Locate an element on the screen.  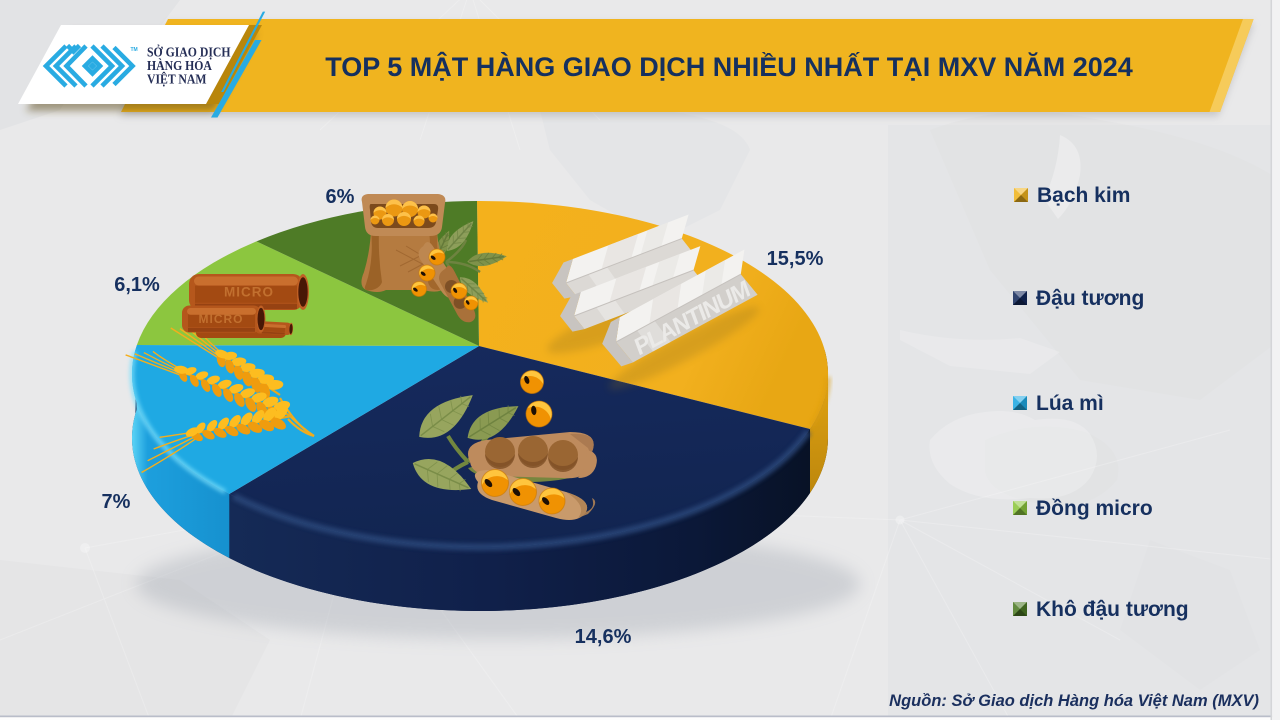
svg-text: Đồng micro is located at coordinates (1094, 508).